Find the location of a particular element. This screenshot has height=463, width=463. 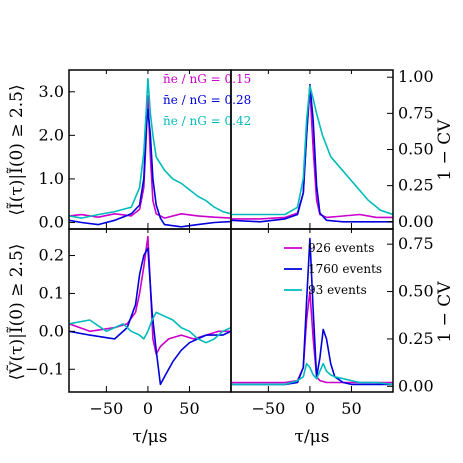

y-tick-label: 2.0 is located at coordinates (51, 134).